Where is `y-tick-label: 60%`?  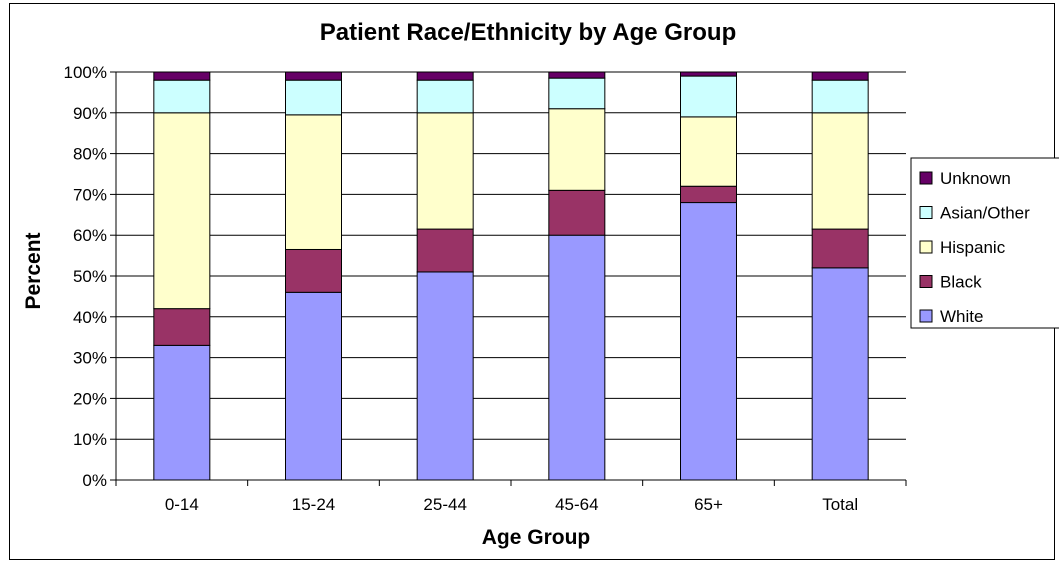 y-tick-label: 60% is located at coordinates (90, 235).